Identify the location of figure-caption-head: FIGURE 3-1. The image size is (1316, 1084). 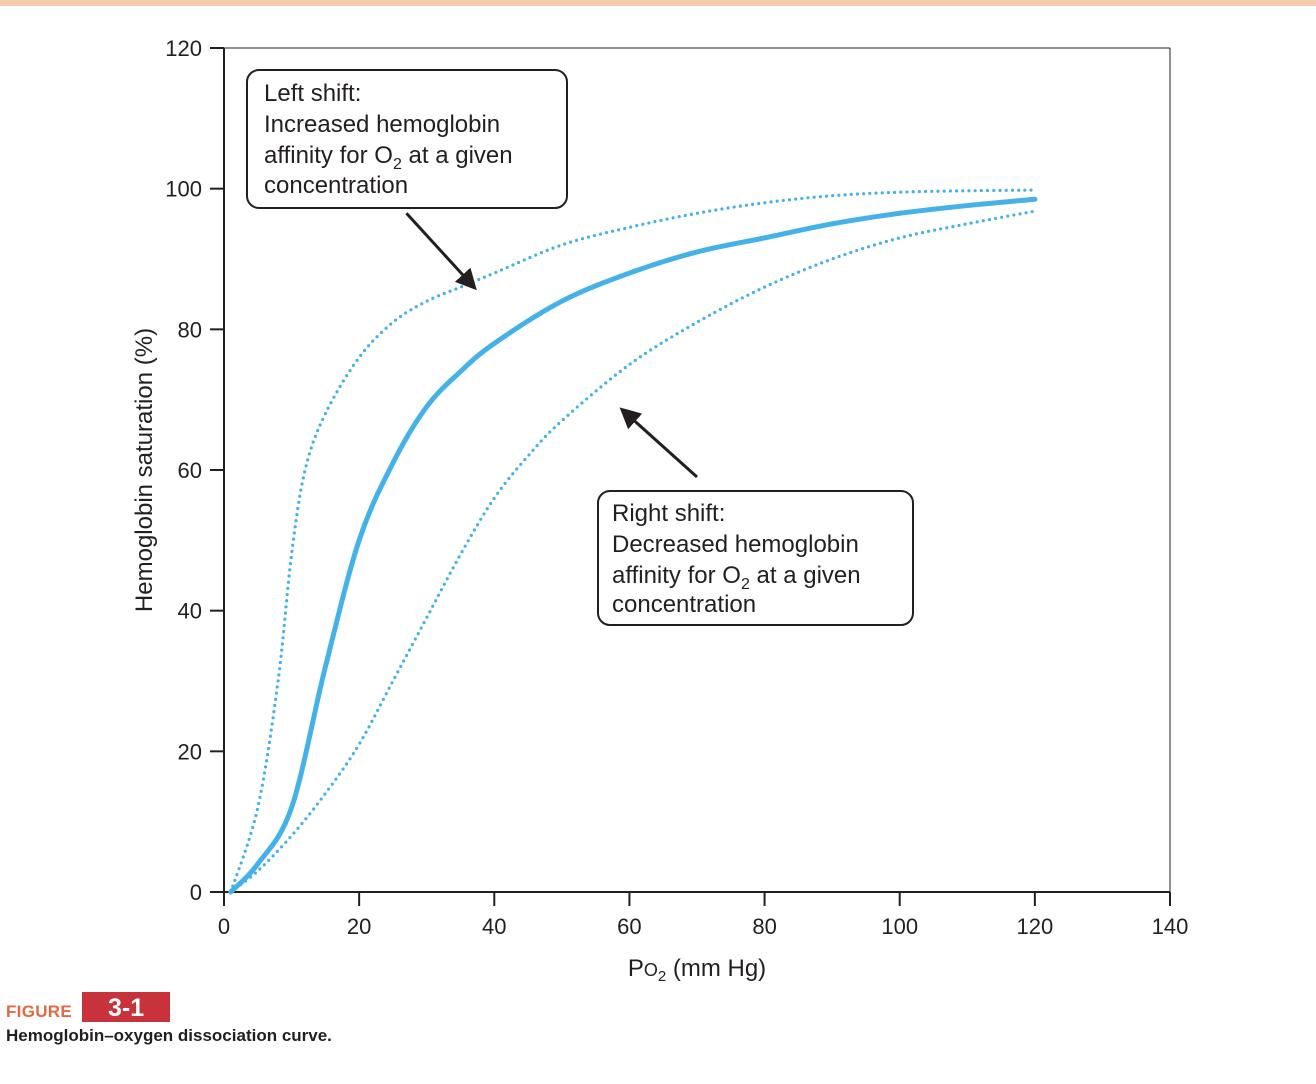
(169, 1007).